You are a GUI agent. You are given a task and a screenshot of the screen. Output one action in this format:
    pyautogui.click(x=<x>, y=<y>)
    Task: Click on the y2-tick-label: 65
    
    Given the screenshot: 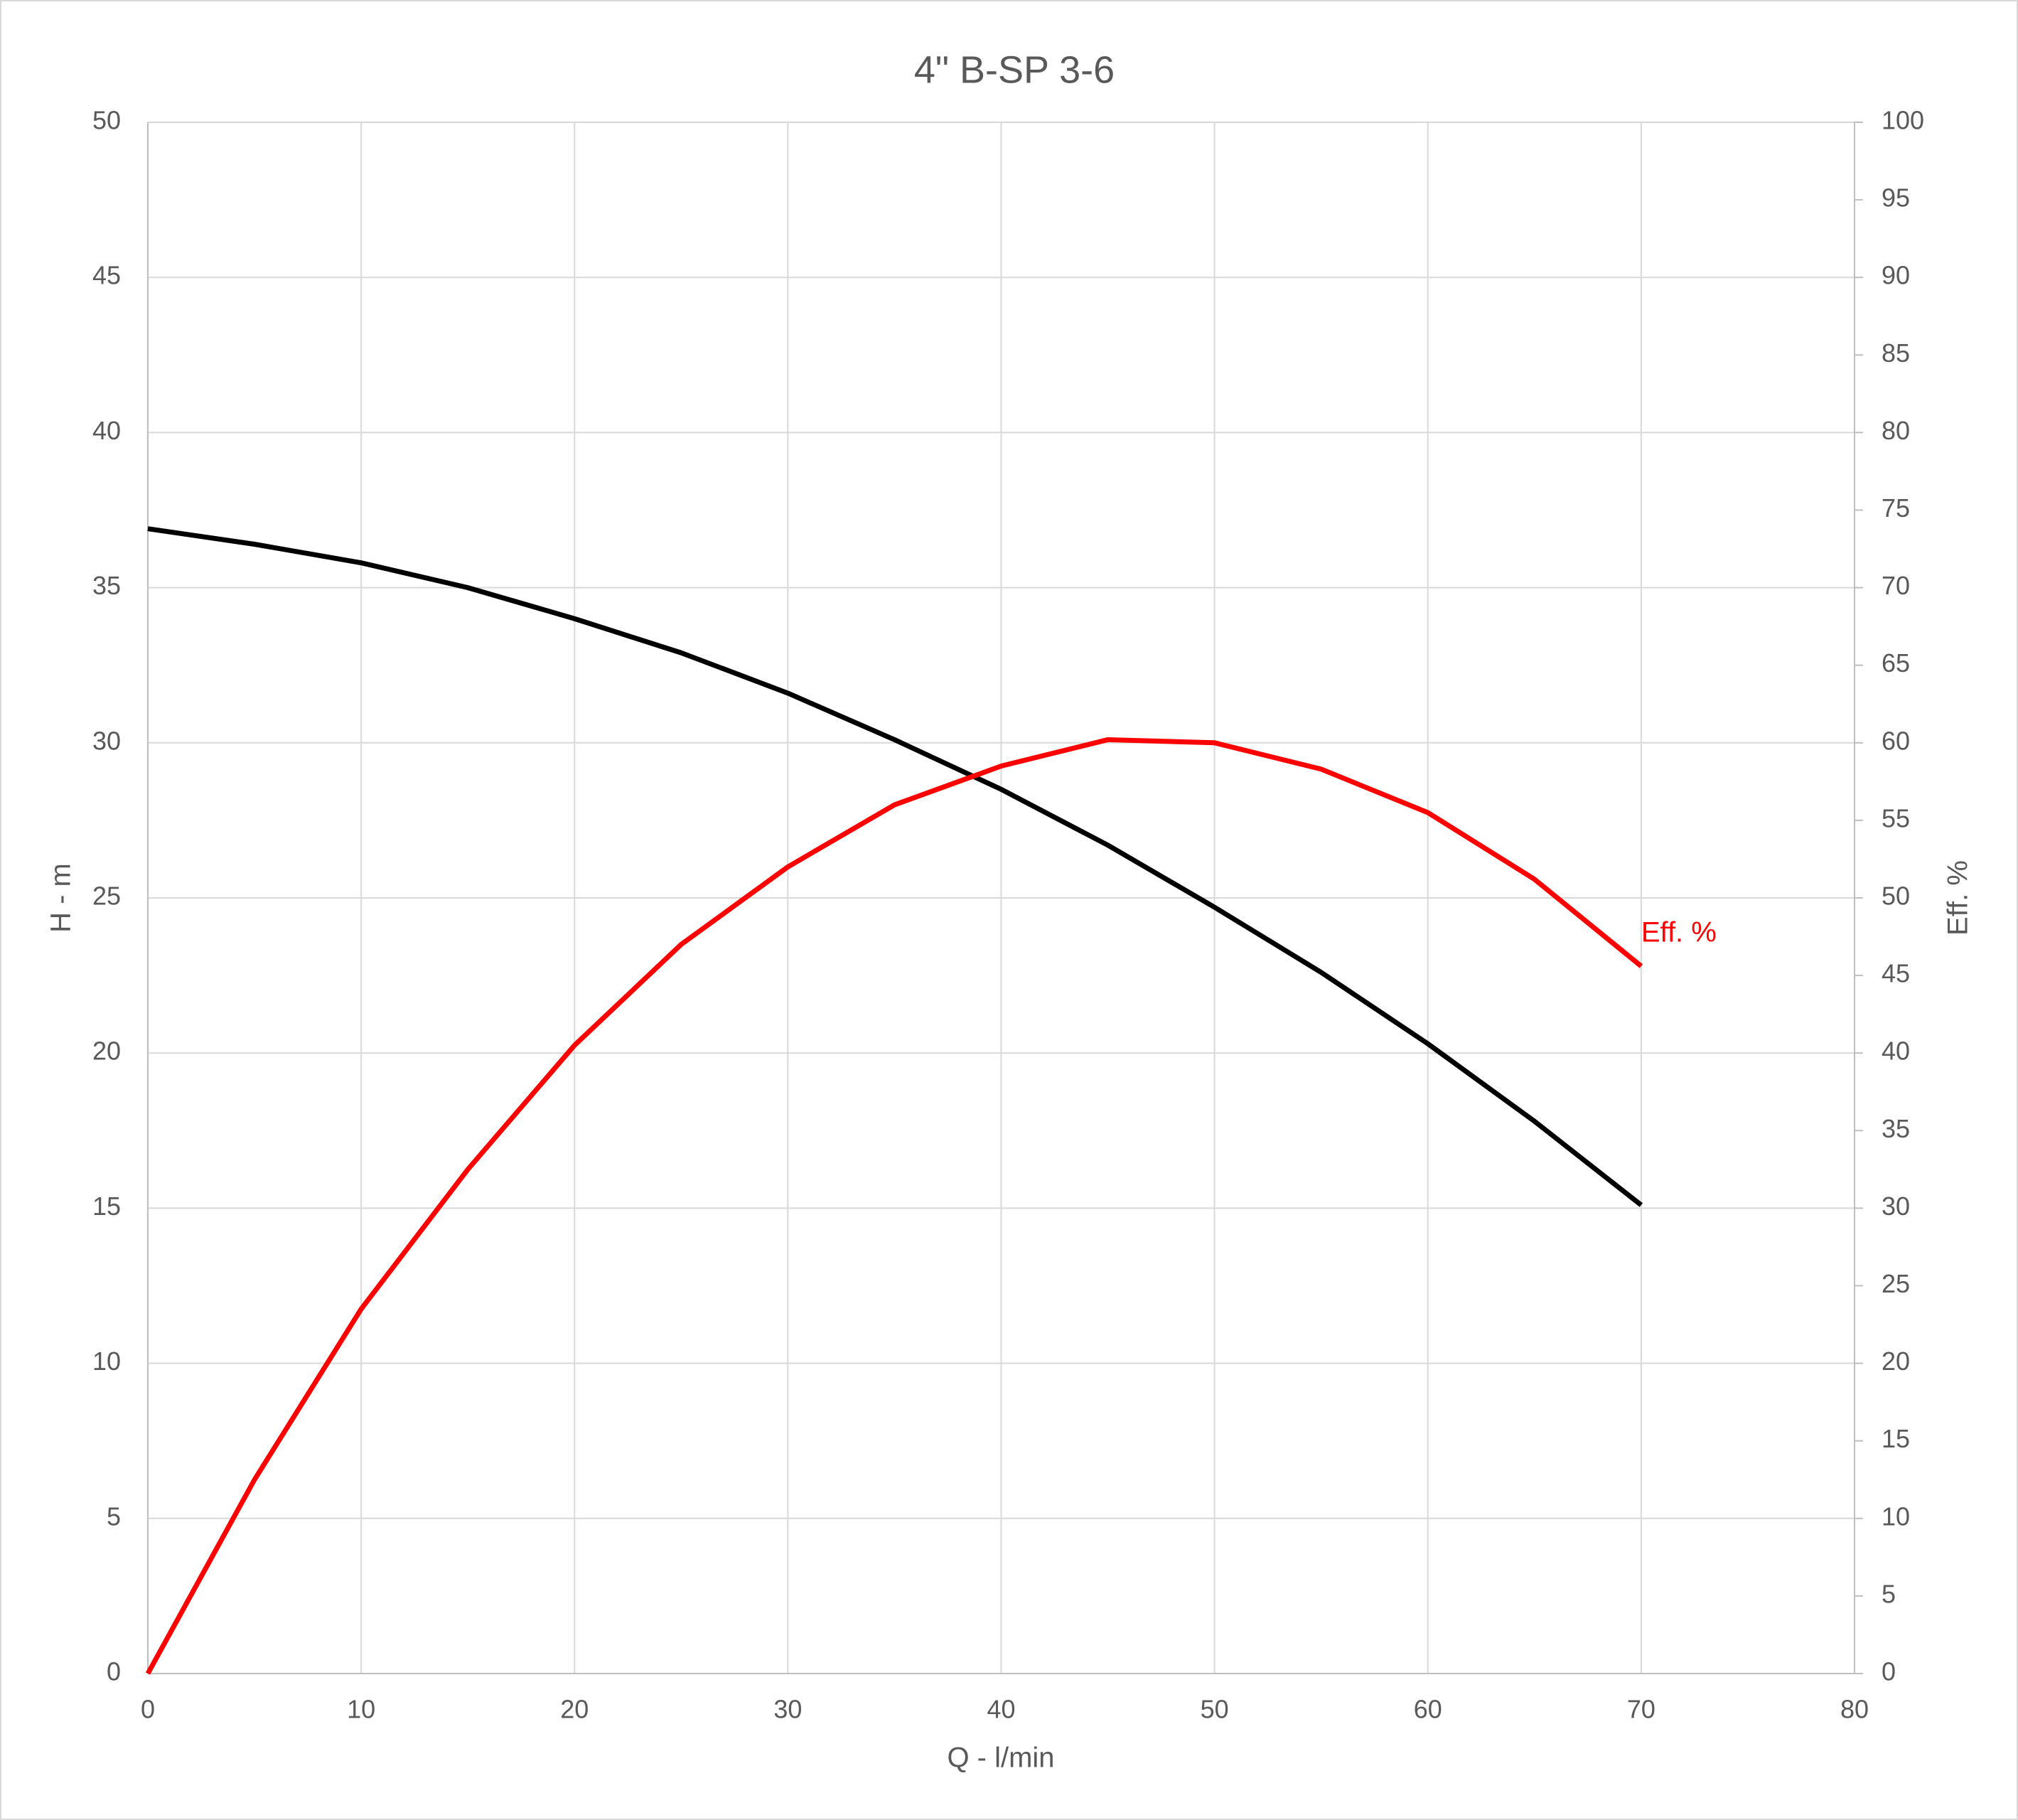 What is the action you would take?
    pyautogui.click(x=1896, y=663)
    